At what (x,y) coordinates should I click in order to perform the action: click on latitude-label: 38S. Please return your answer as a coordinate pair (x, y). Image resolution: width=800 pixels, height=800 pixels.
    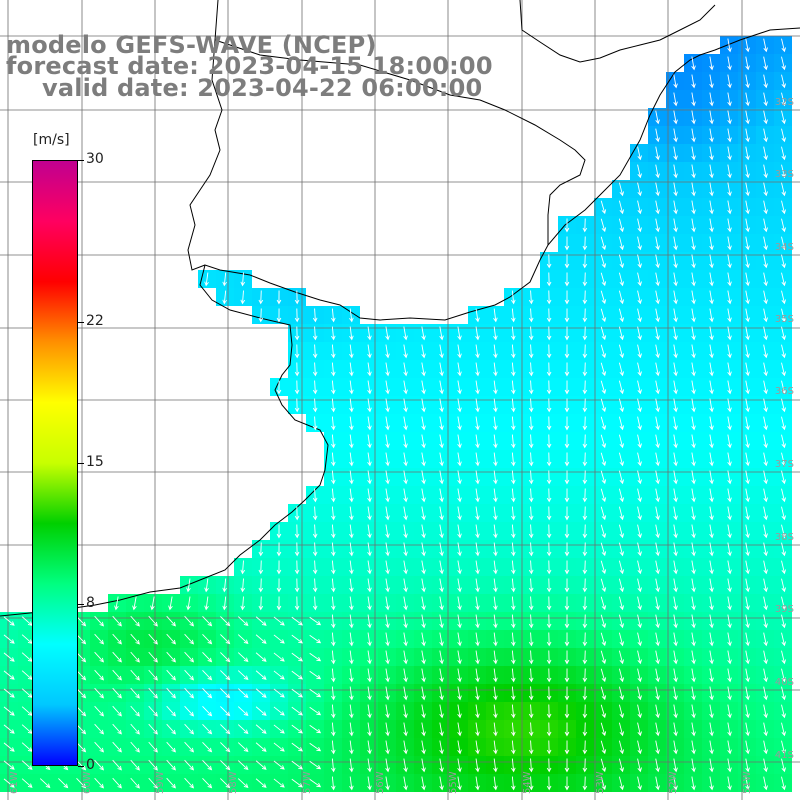
    Looking at the image, I should click on (784, 537).